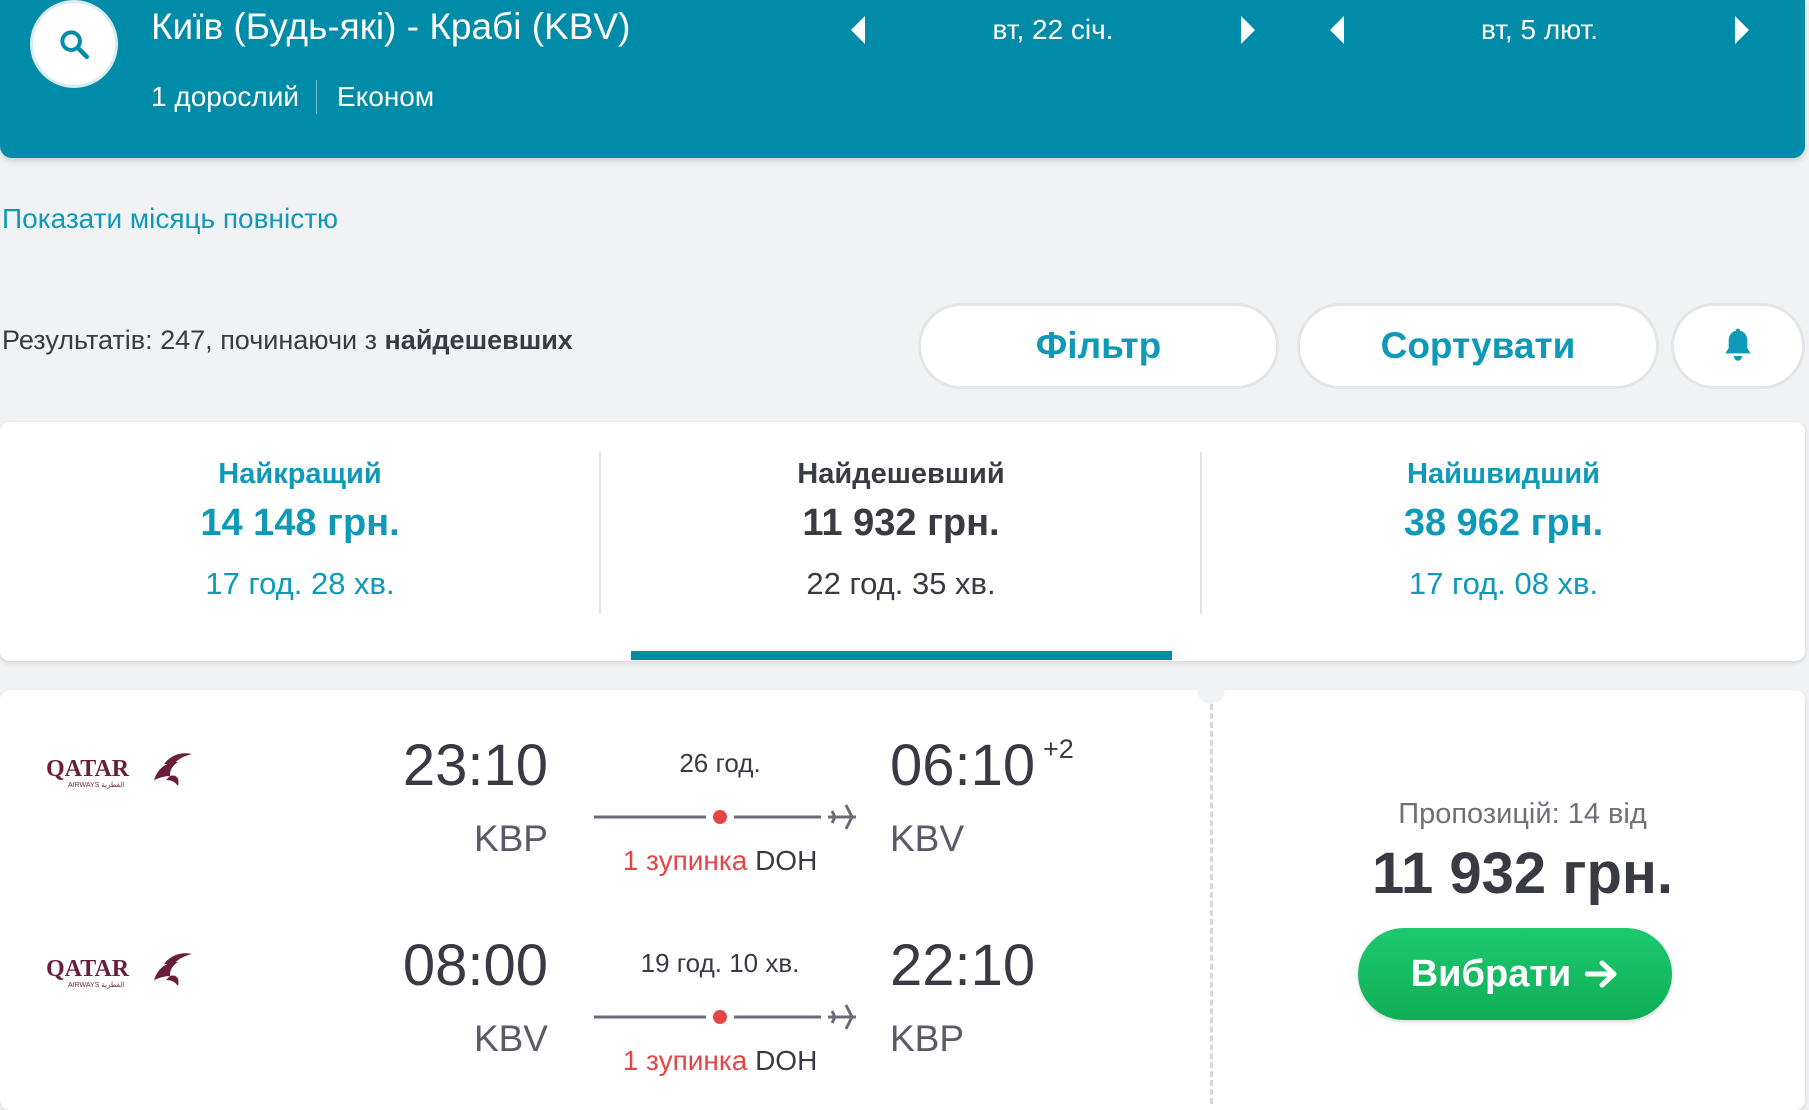  I want to click on tab-fastest: Найшвидший 38 962 грн. 17 год. 08 хв., so click(1503, 541).